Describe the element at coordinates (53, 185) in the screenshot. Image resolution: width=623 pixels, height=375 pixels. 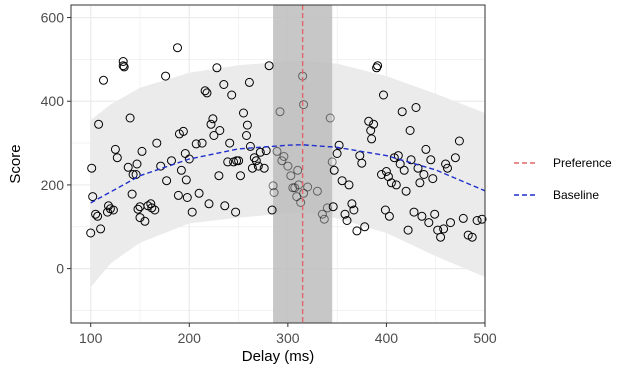
I see `y-tick-label: 200` at that location.